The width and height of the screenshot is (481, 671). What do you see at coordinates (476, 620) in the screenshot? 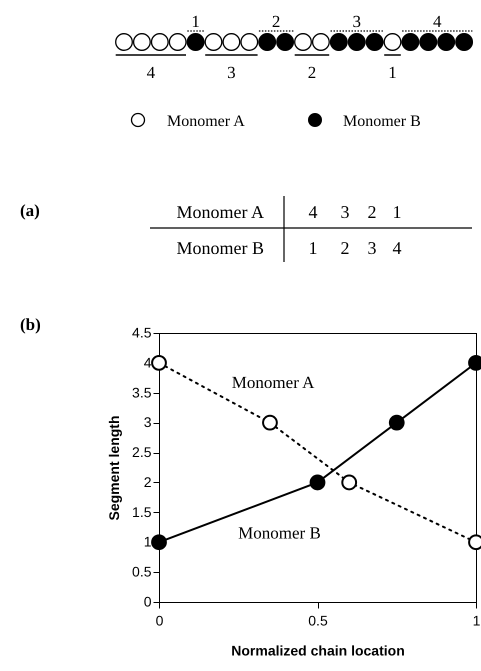
I see `x-tick-label: 1` at bounding box center [476, 620].